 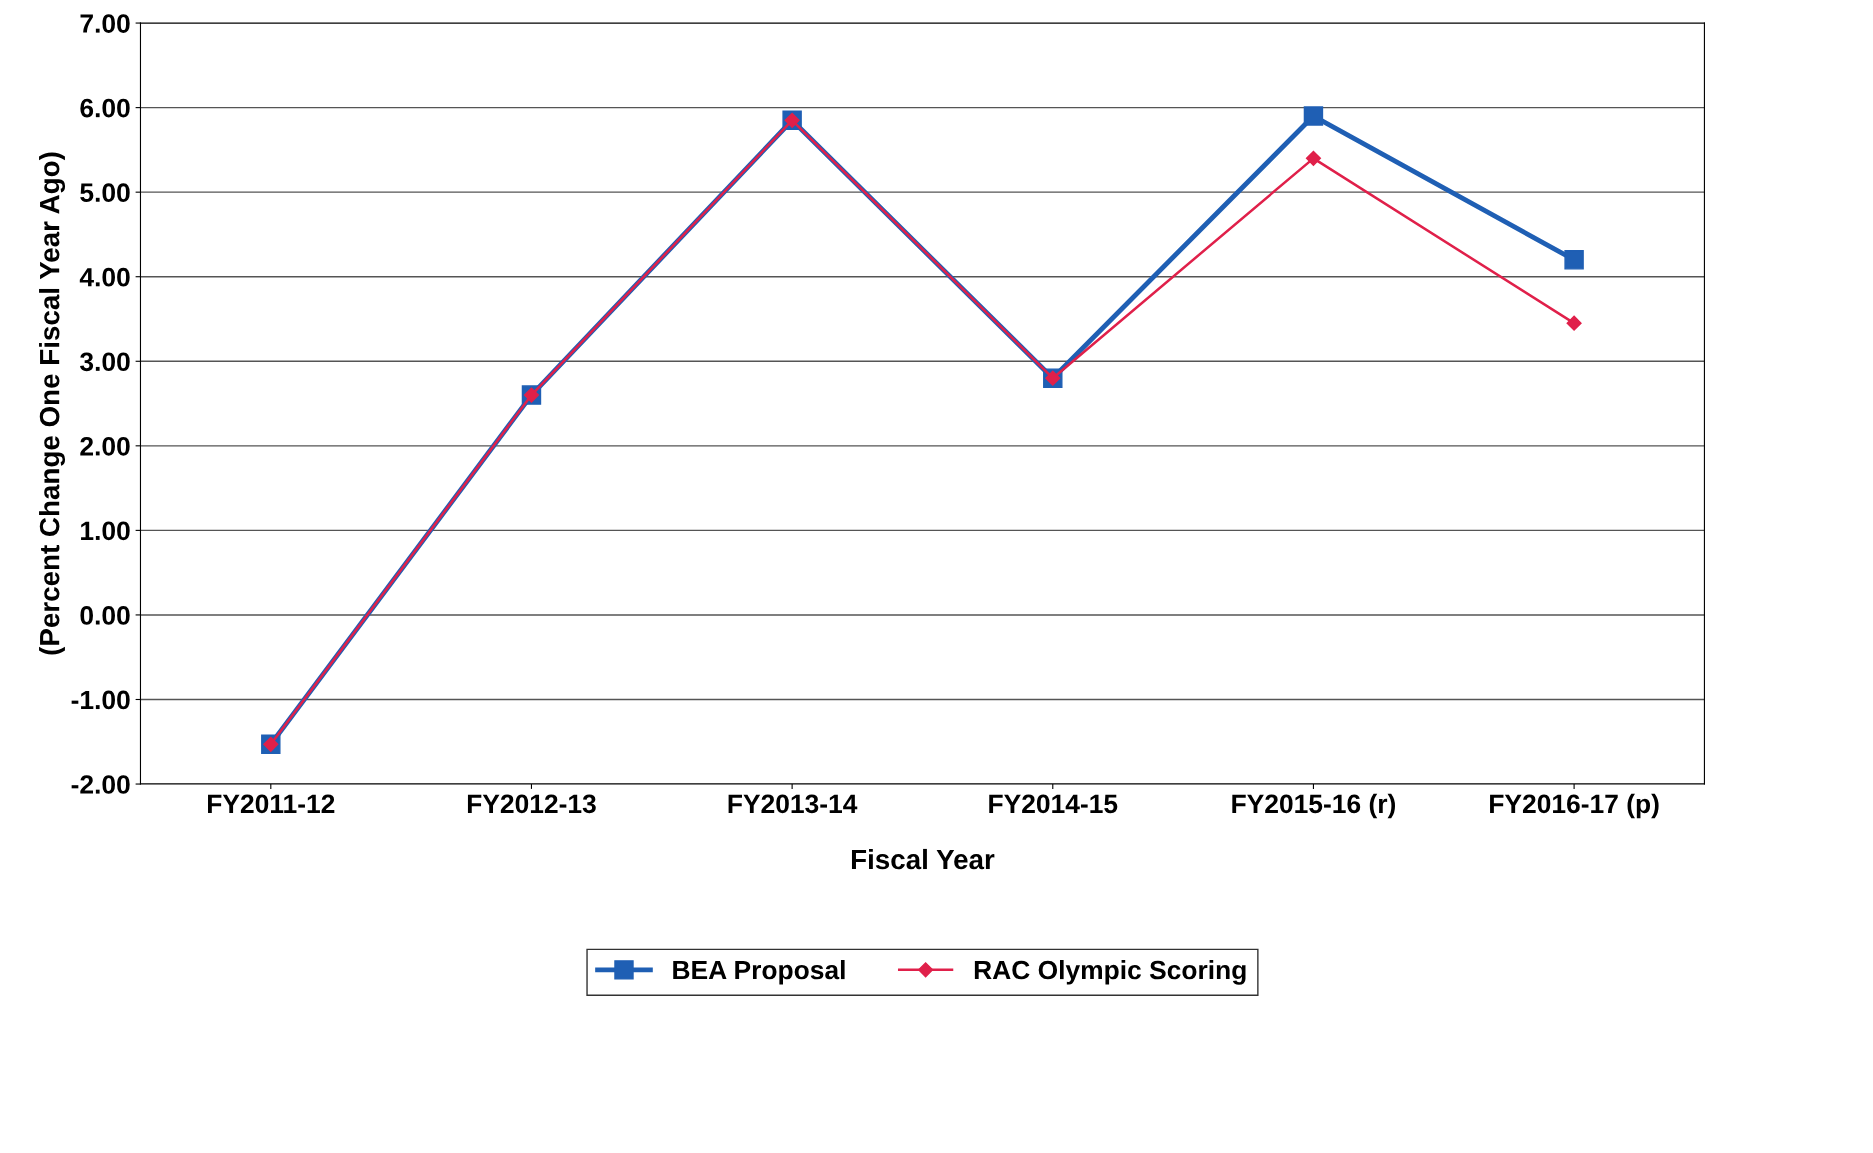 I want to click on x-tick-label: FY2011-12, so click(x=271, y=804).